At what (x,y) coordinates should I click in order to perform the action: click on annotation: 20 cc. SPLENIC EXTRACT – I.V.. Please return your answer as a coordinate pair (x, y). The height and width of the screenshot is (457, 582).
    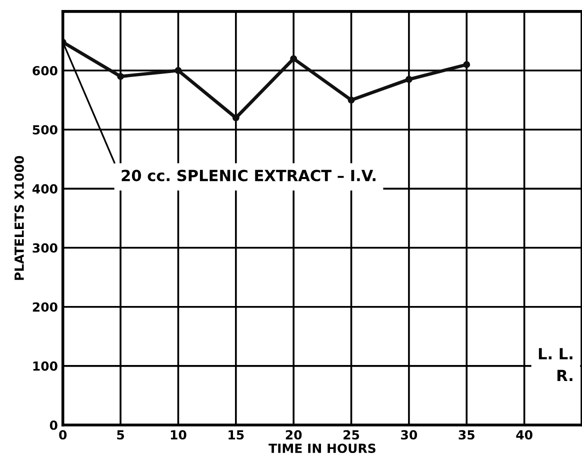
    Looking at the image, I should click on (249, 176).